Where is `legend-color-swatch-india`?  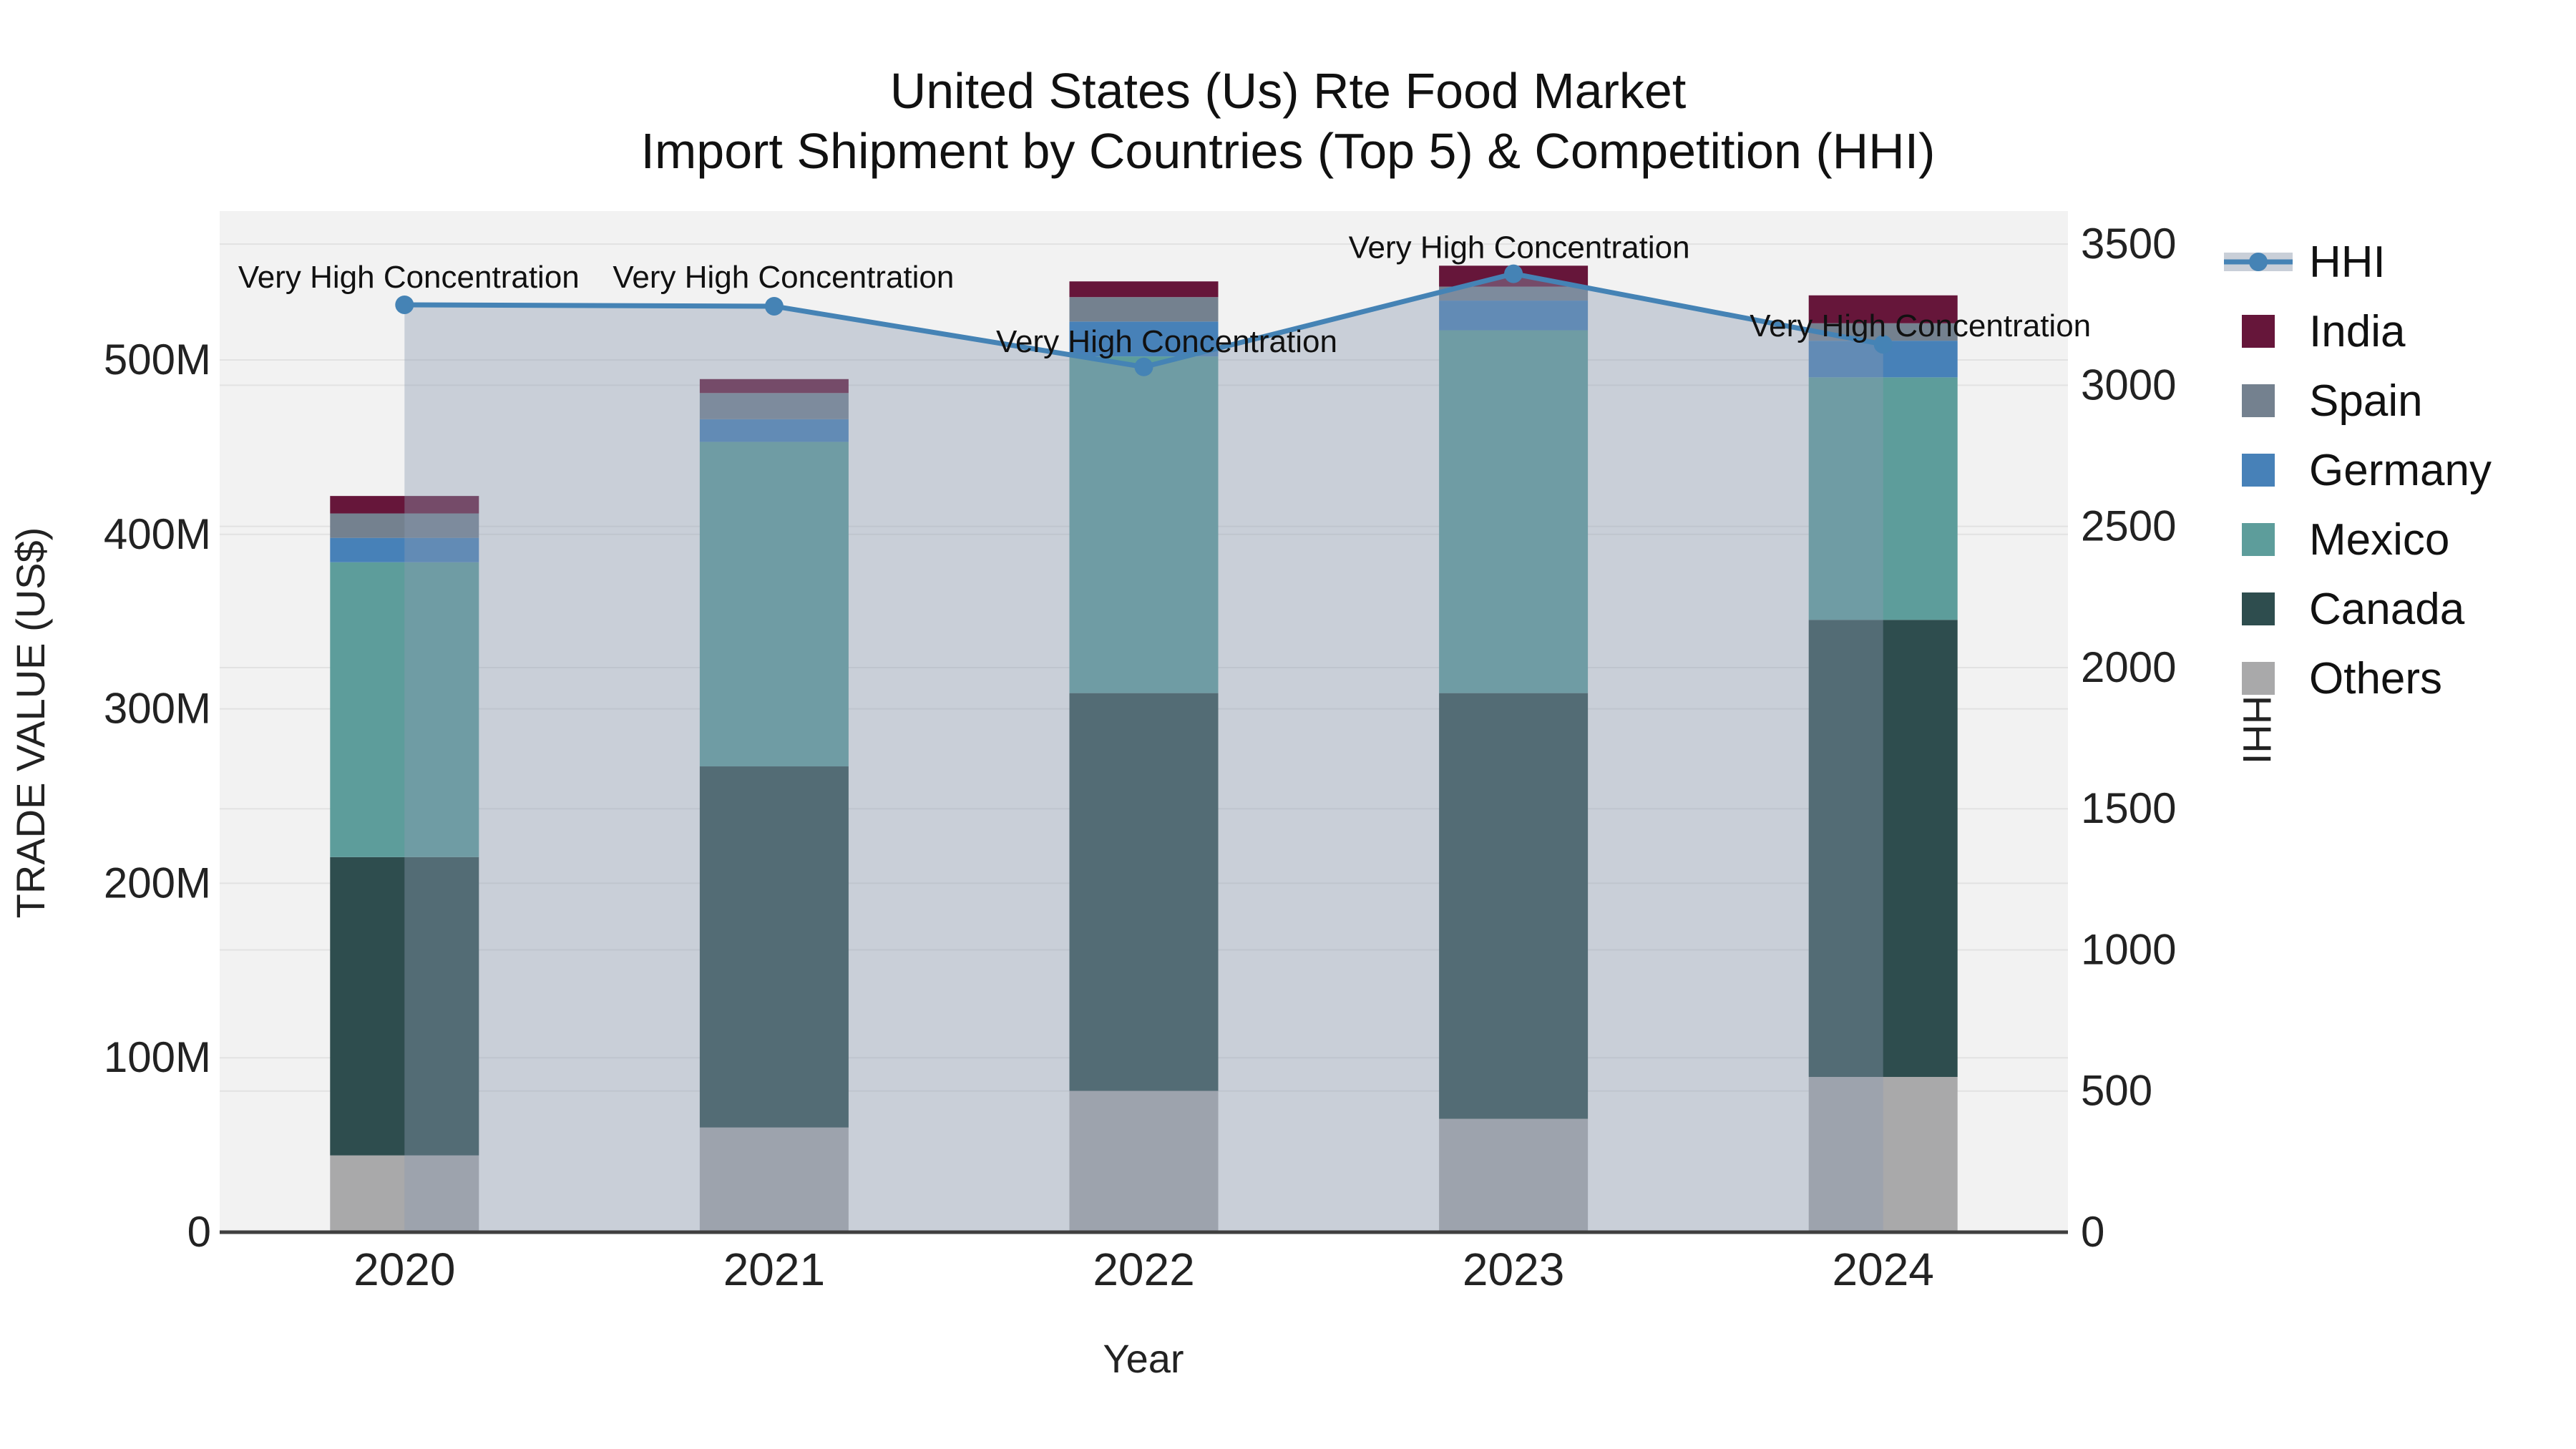 legend-color-swatch-india is located at coordinates (2258, 331).